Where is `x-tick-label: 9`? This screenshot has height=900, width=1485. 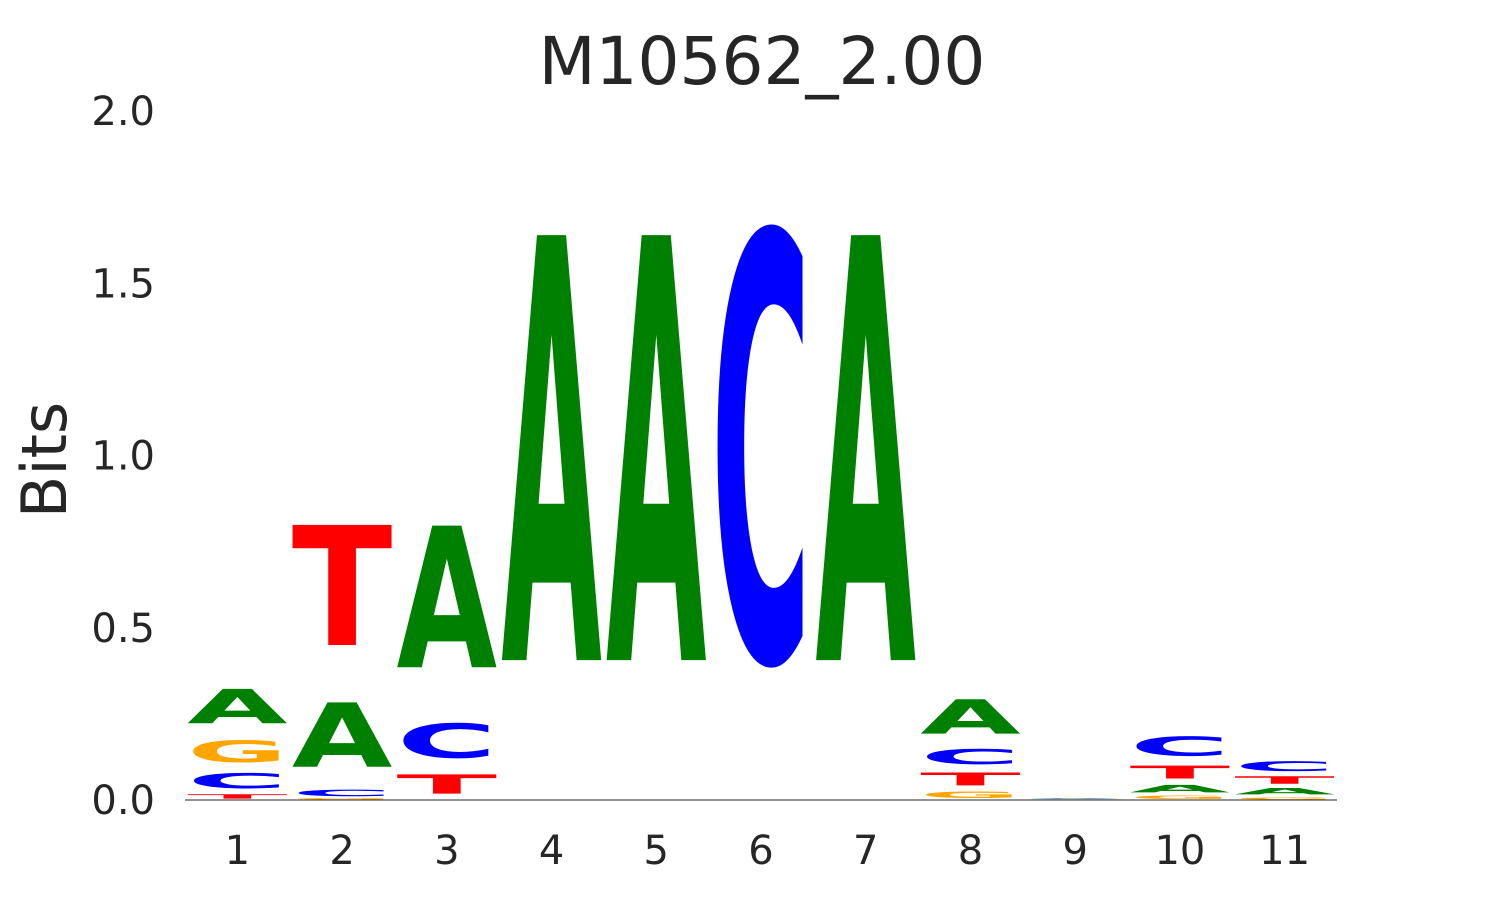 x-tick-label: 9 is located at coordinates (1074, 851).